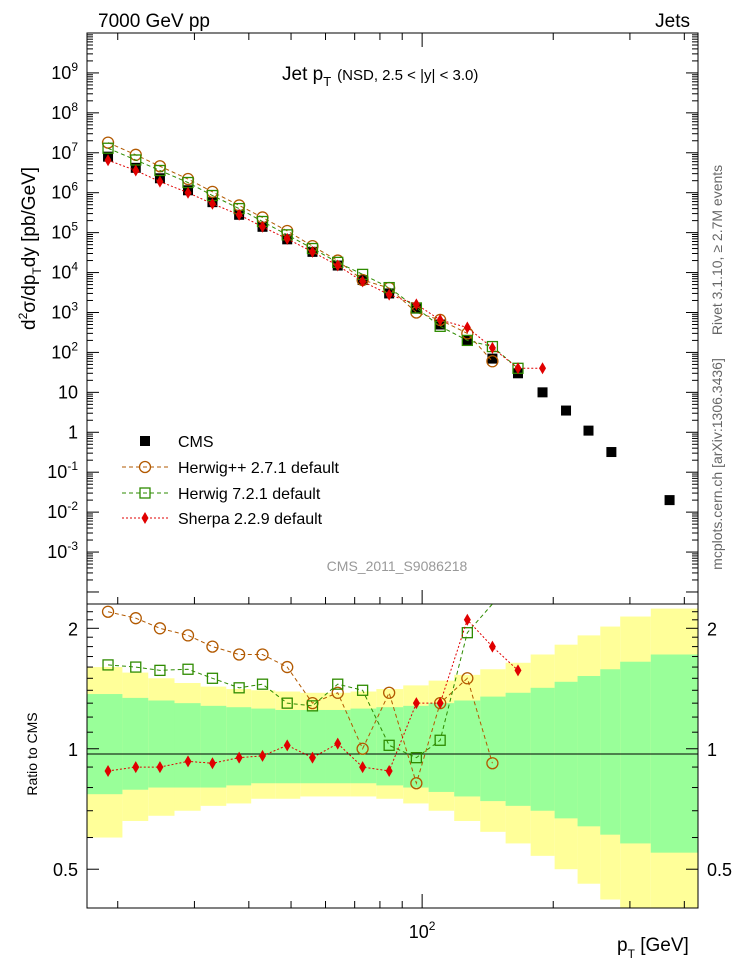  I want to click on ratio-line-herwig-7-2-1-default, so click(300, 681).